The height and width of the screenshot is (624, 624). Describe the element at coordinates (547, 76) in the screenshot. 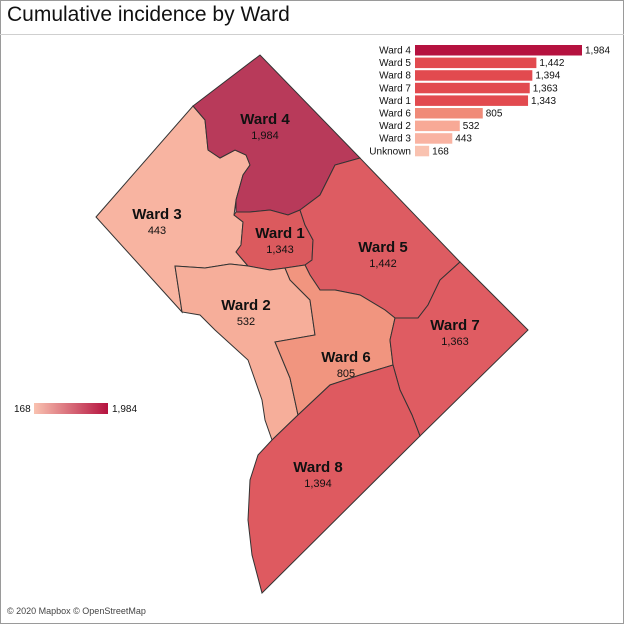

I see `bar-value-label: 1,394` at that location.